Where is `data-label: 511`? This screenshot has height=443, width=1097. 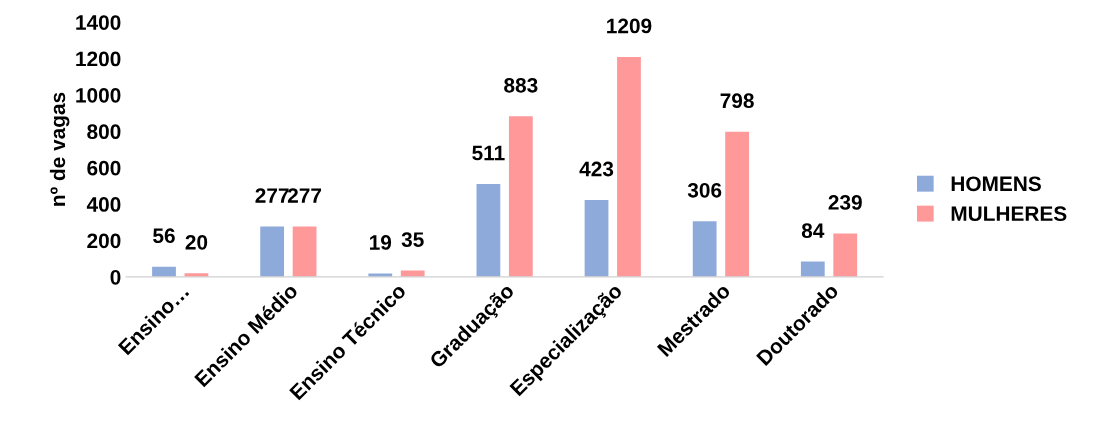
data-label: 511 is located at coordinates (488, 153).